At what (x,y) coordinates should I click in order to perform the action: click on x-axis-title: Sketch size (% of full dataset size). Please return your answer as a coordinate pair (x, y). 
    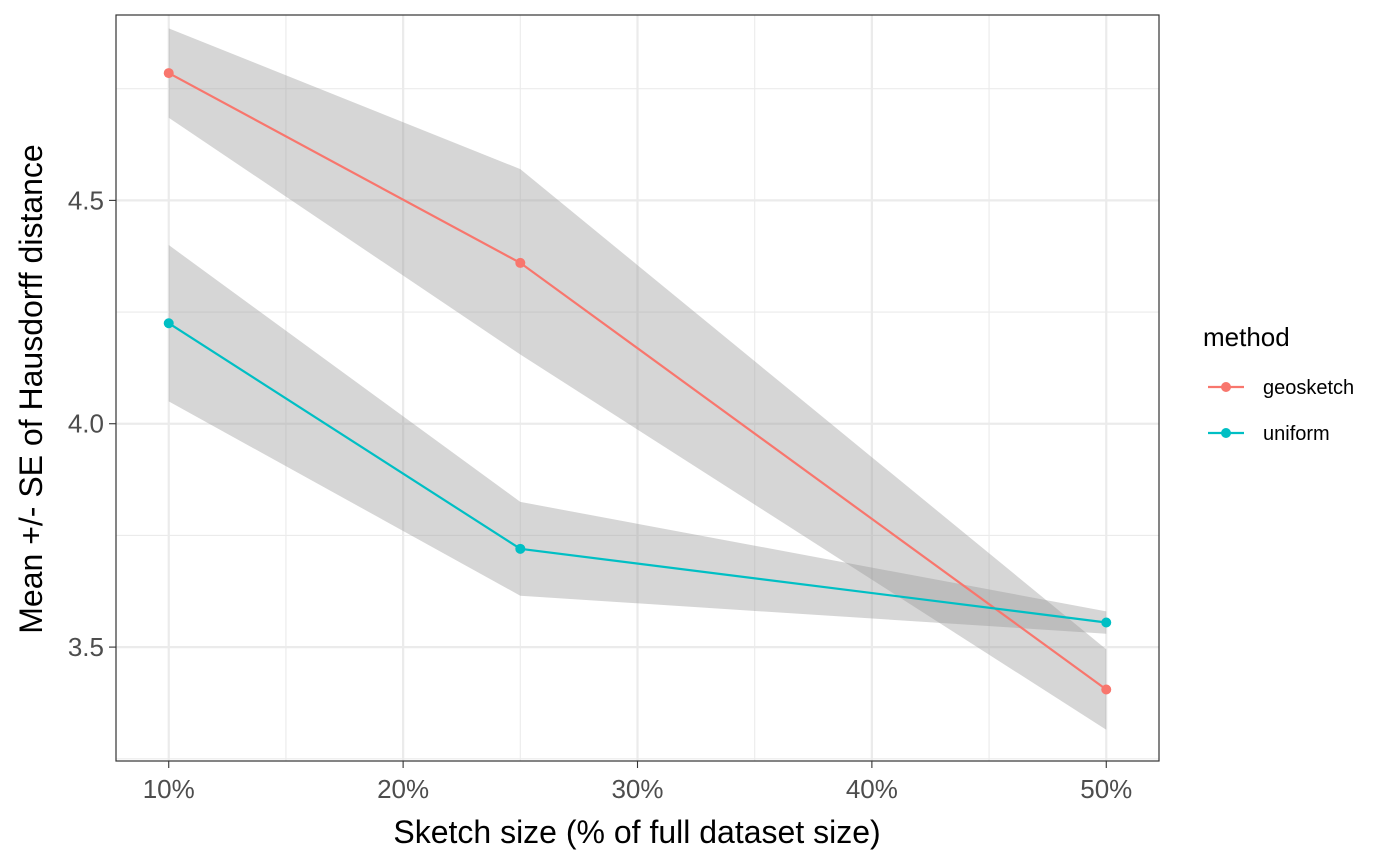
    Looking at the image, I should click on (636, 832).